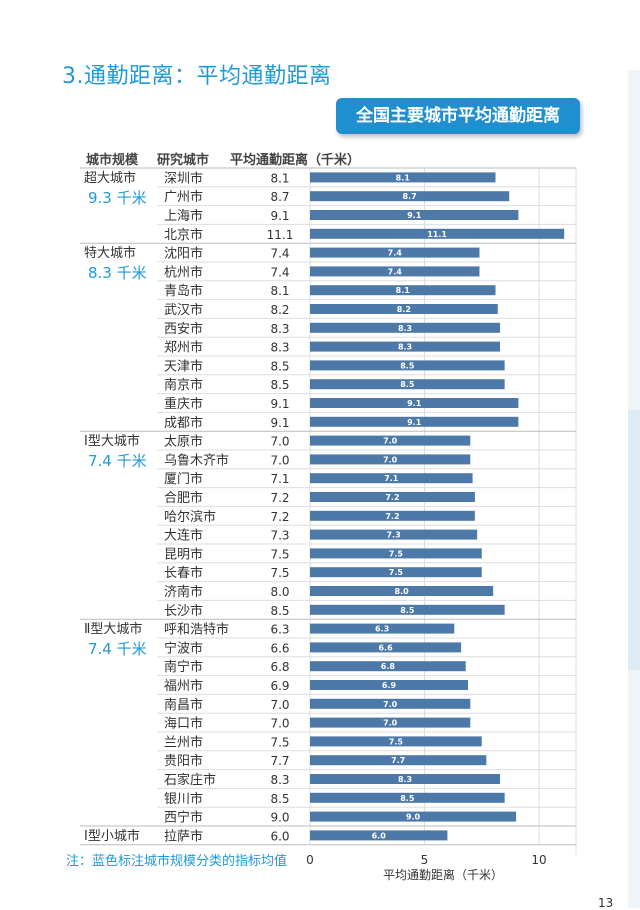 Image resolution: width=640 pixels, height=910 pixels. What do you see at coordinates (404, 309) in the screenshot?
I see `bar-data-label: 8.2` at bounding box center [404, 309].